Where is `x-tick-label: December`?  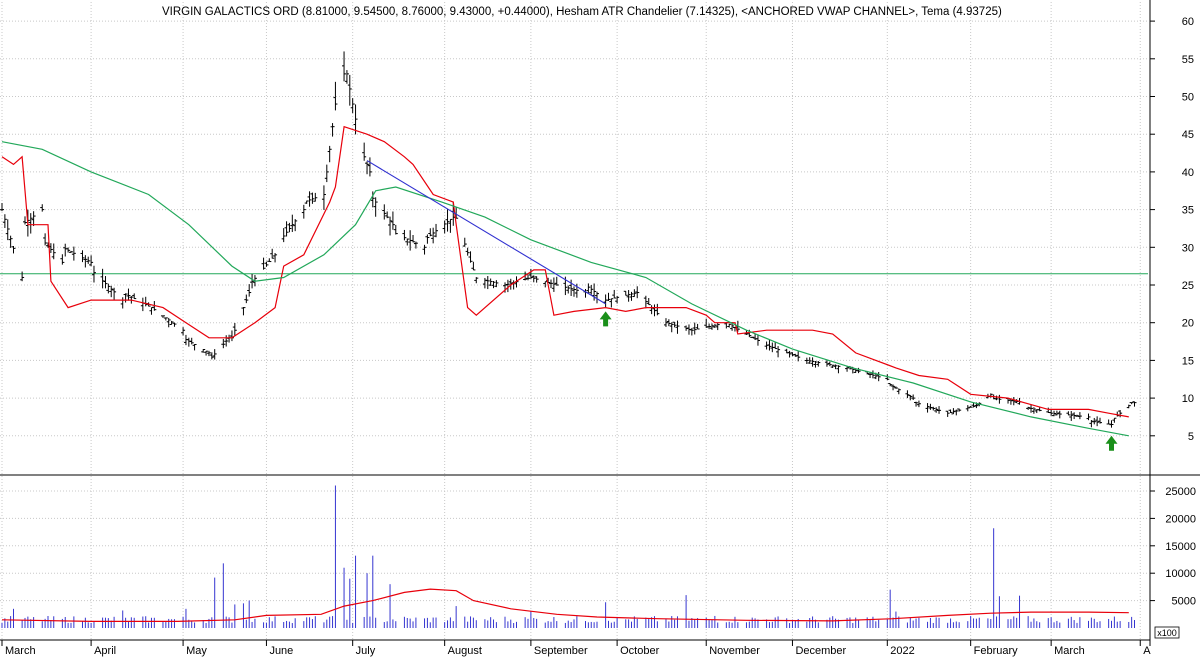
x-tick-label: December is located at coordinates (820, 651).